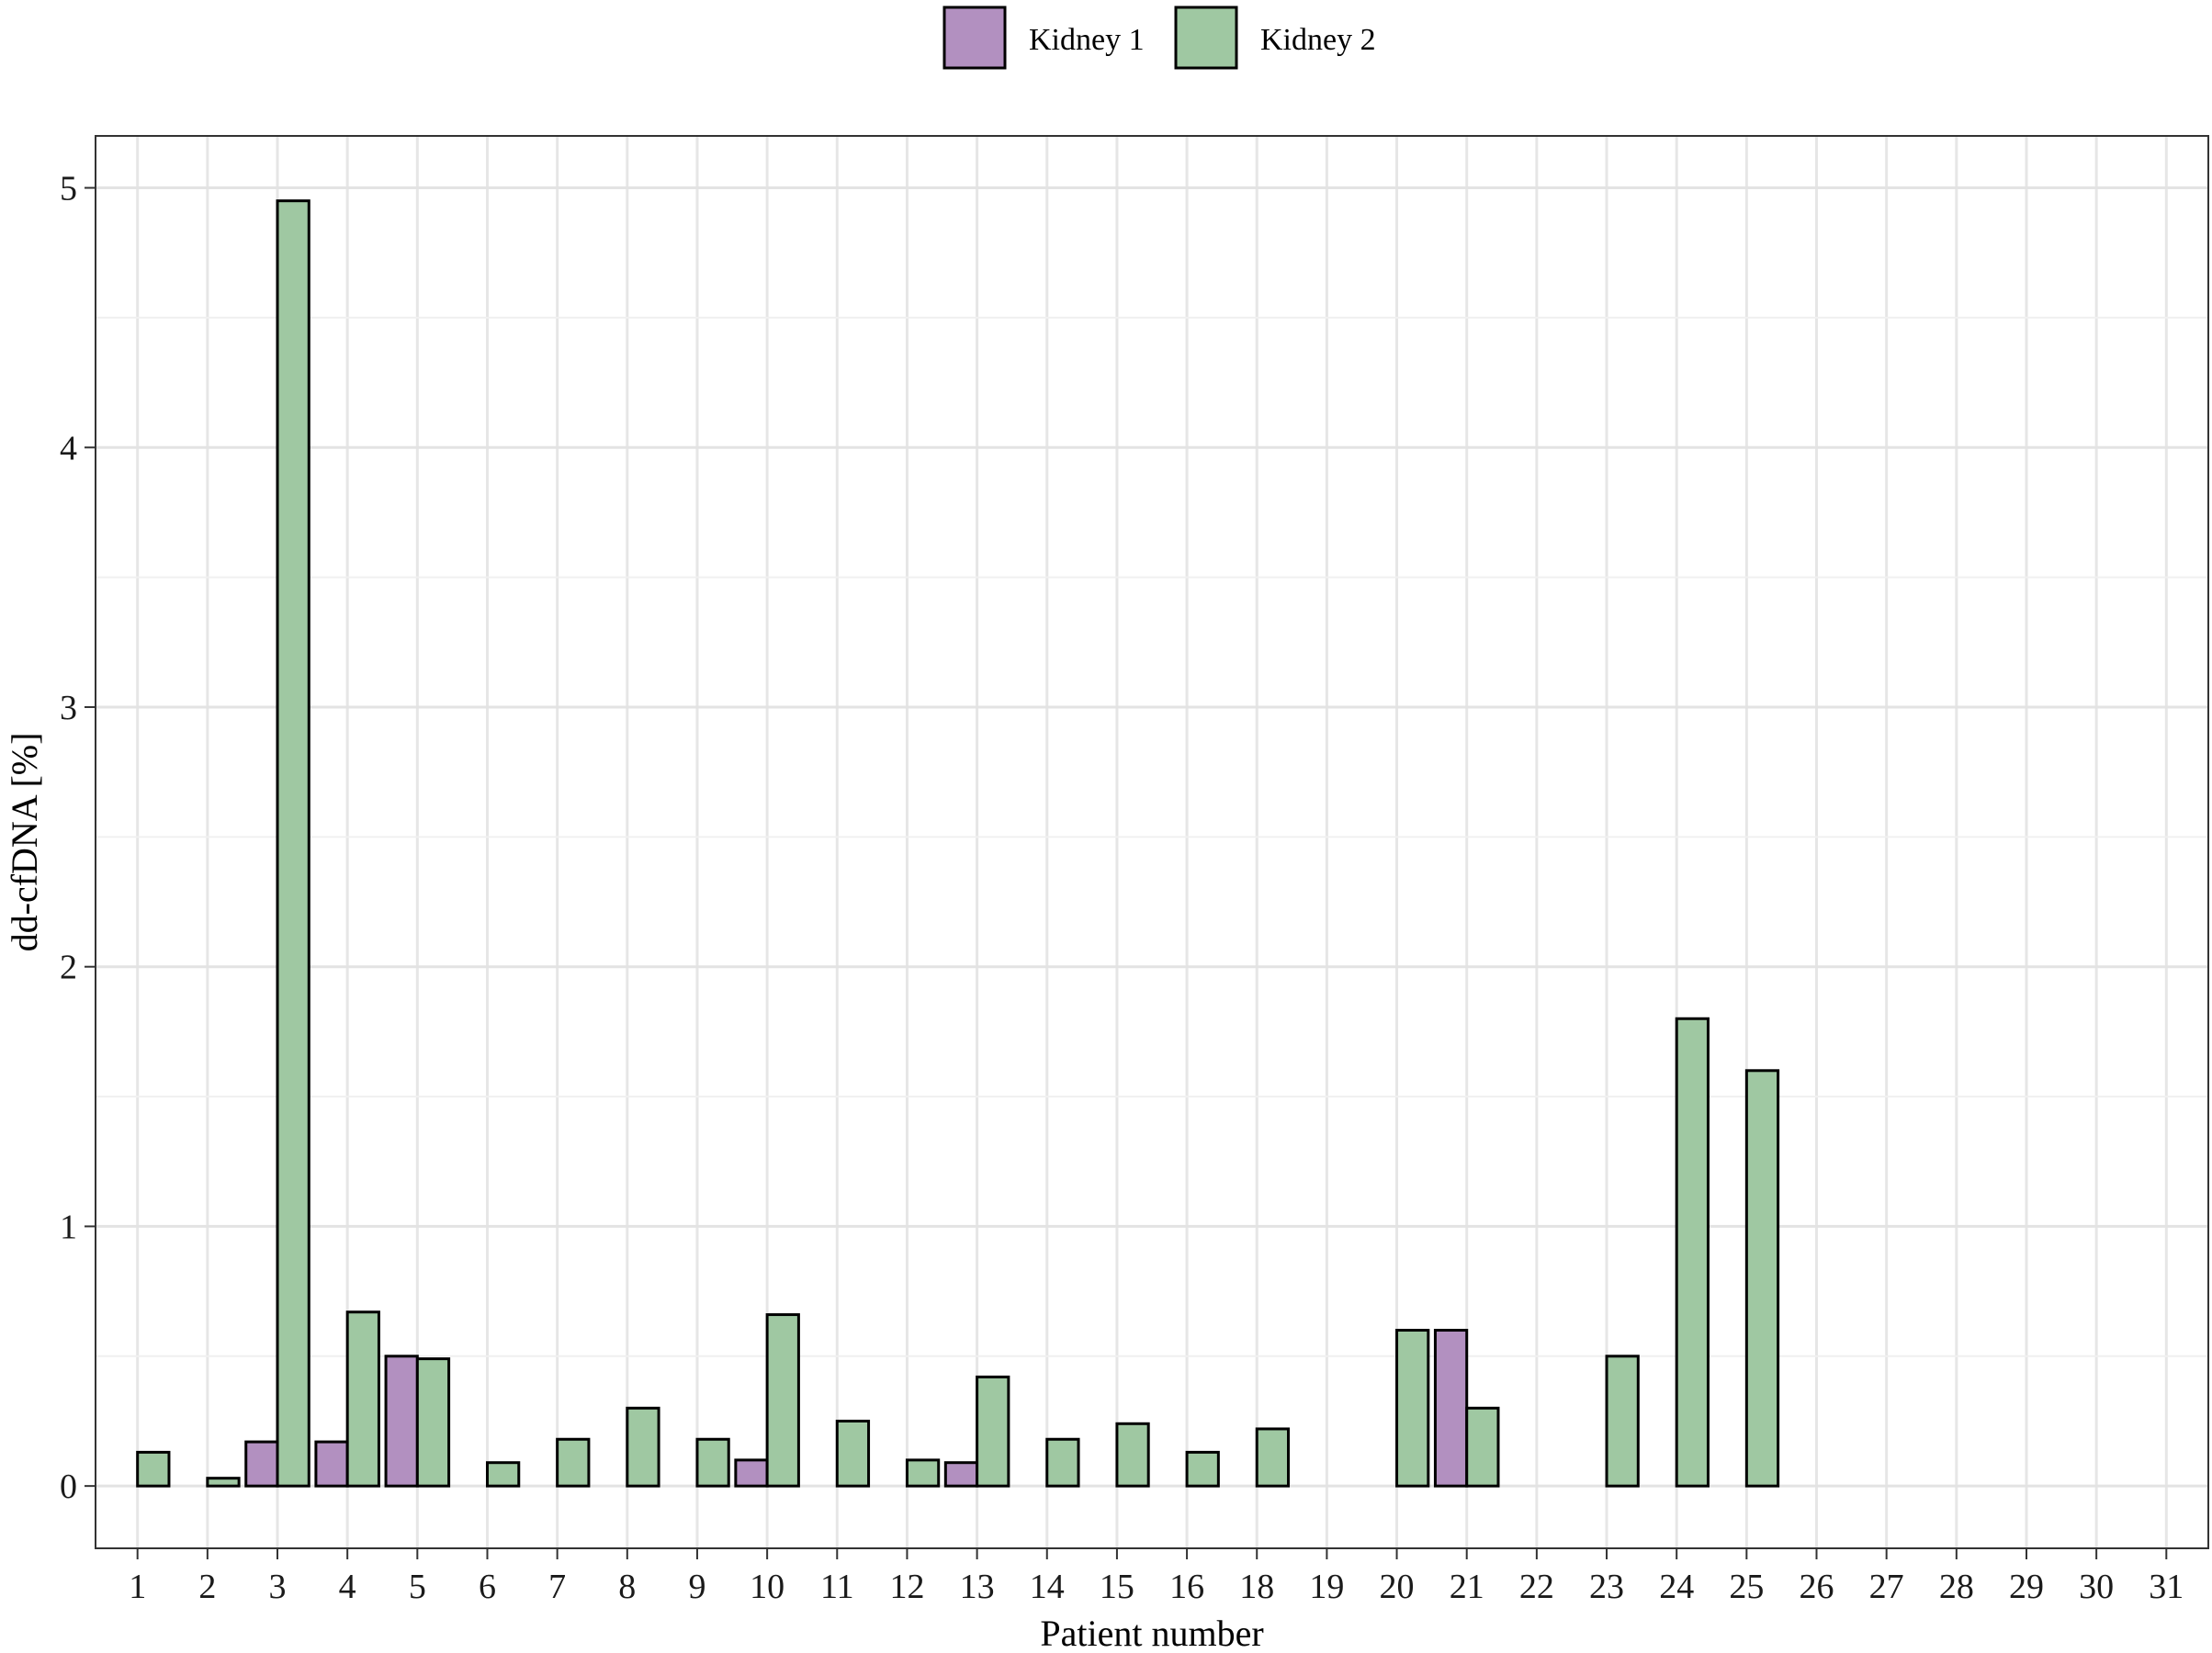 The width and height of the screenshot is (2212, 1653). Describe the element at coordinates (1186, 1587) in the screenshot. I see `x-tick-label: 16` at that location.